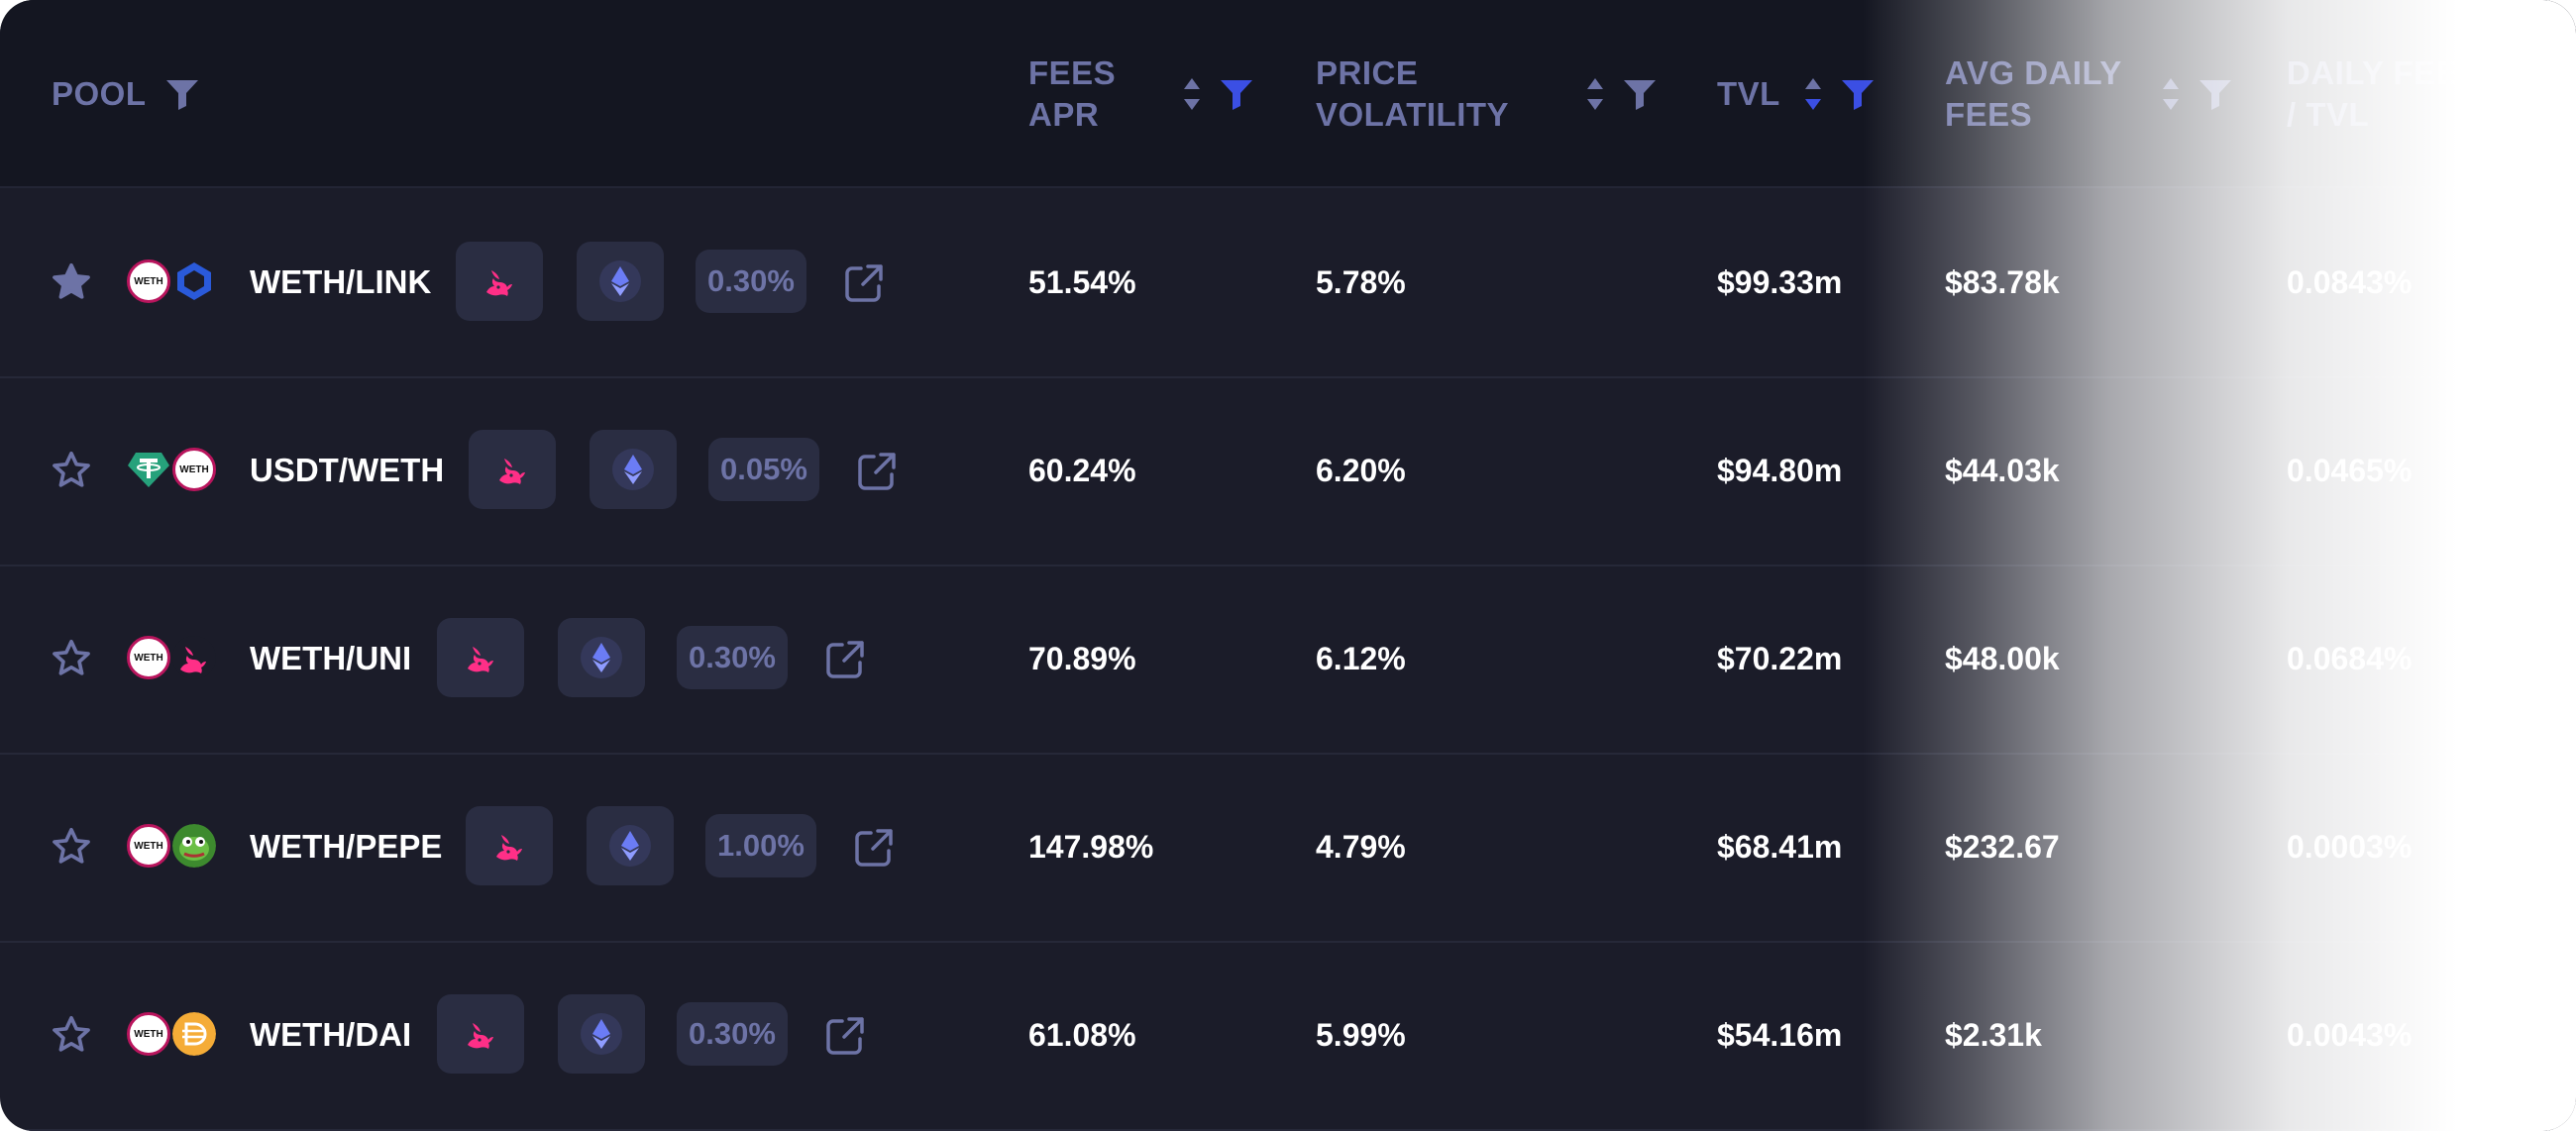 This screenshot has height=1131, width=2576. Describe the element at coordinates (331, 1034) in the screenshot. I see `pool-pair-name: WETH/DAI` at that location.